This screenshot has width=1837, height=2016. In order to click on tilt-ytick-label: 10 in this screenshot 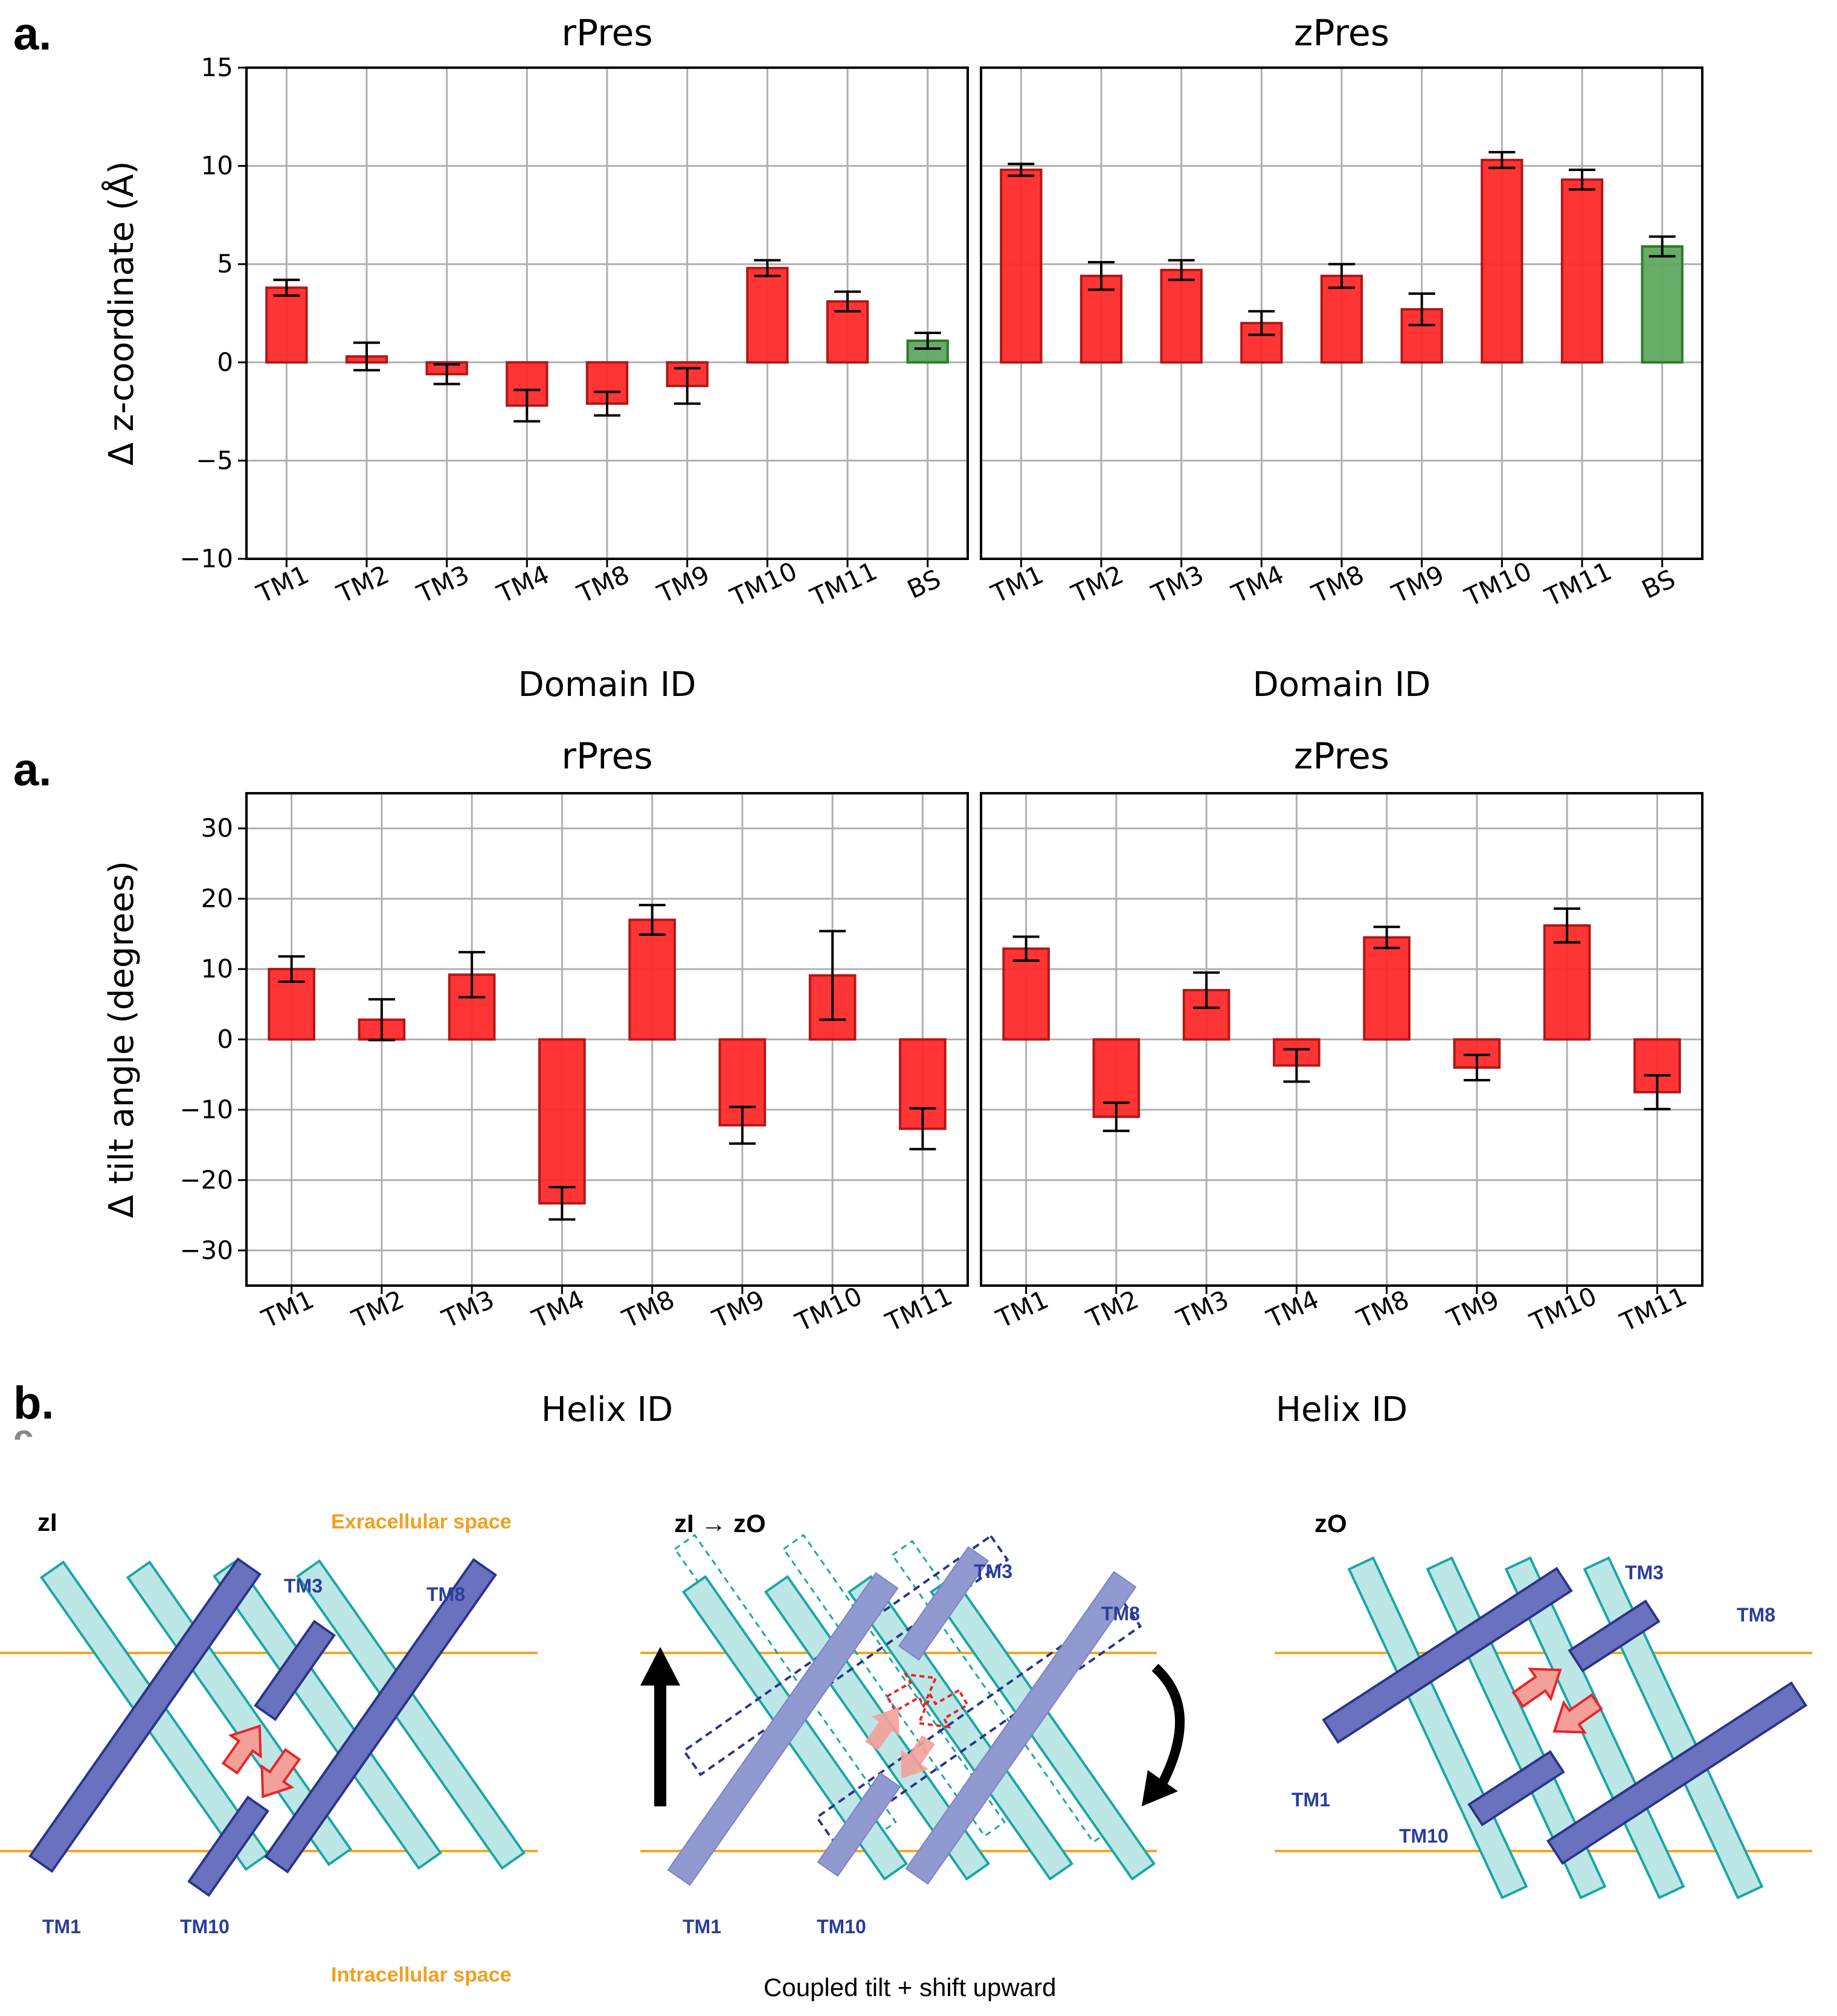, I will do `click(217, 969)`.